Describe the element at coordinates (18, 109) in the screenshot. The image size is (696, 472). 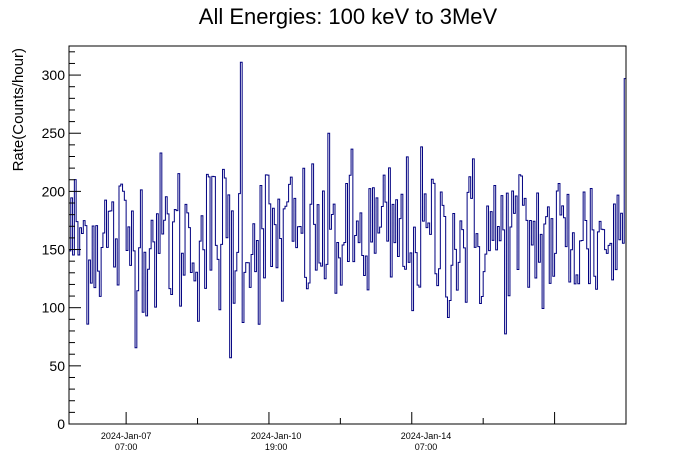
I see `y-axis-label: Rate(Counts/hour)` at that location.